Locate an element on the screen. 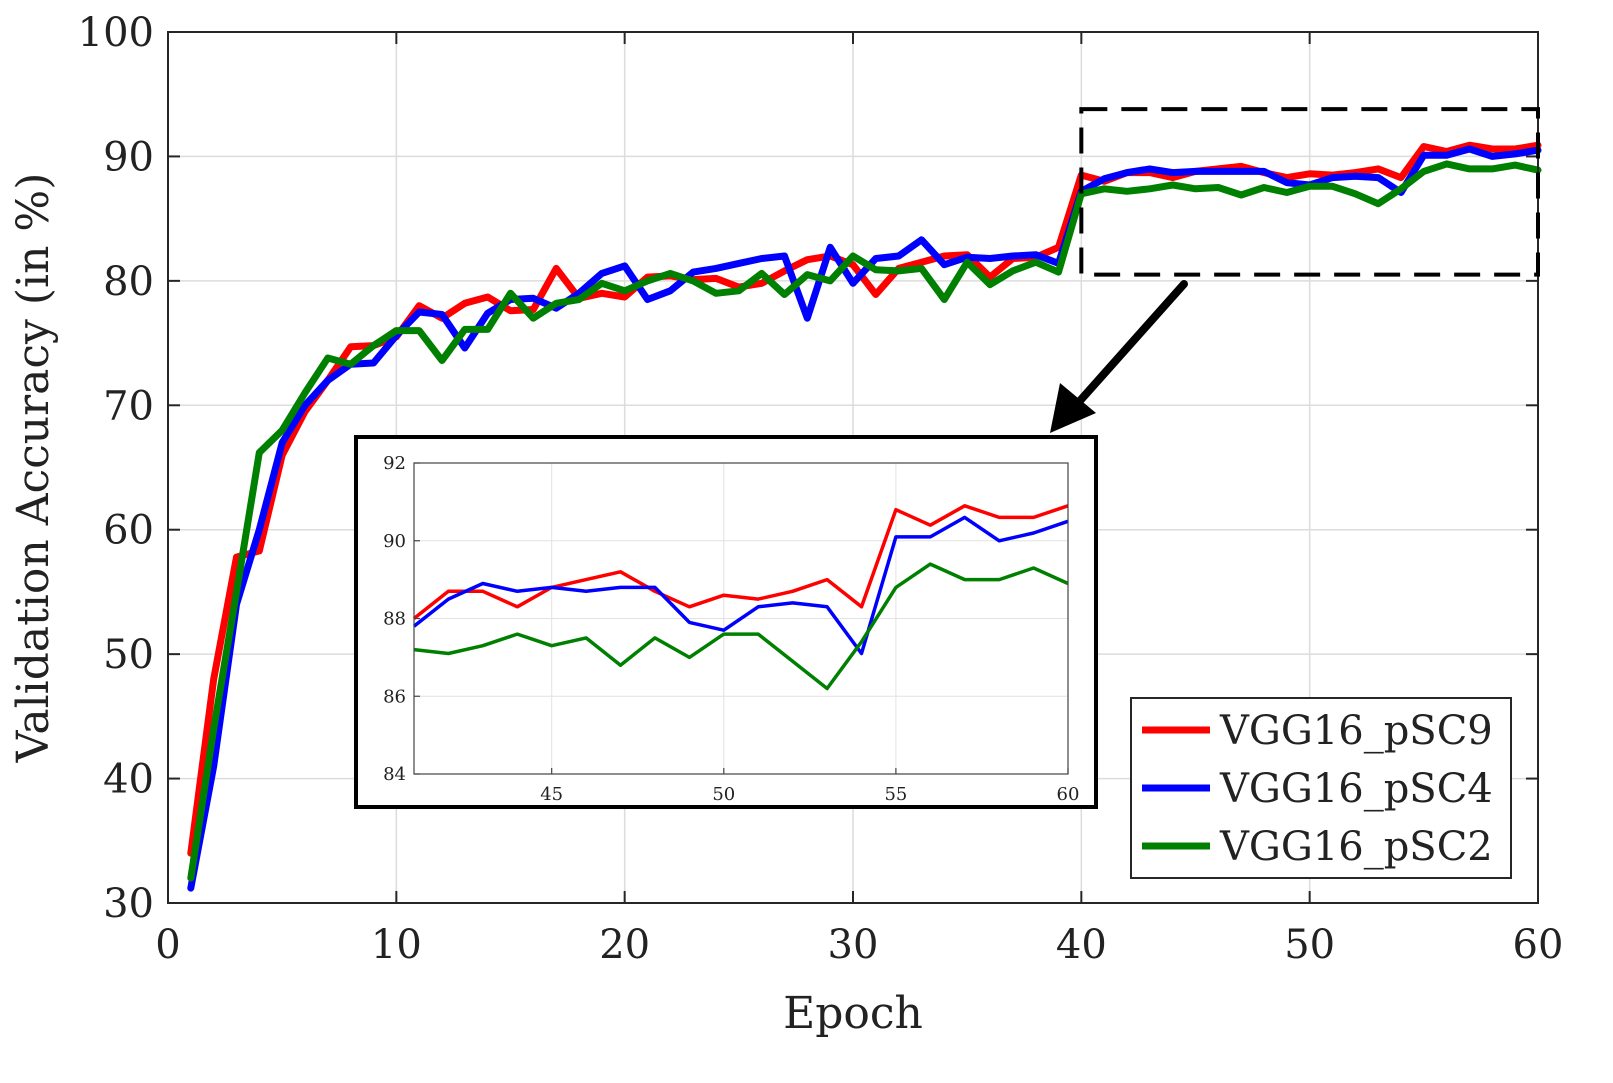 The height and width of the screenshot is (1083, 1613). inset-x-tick-label: 50 is located at coordinates (723, 794).